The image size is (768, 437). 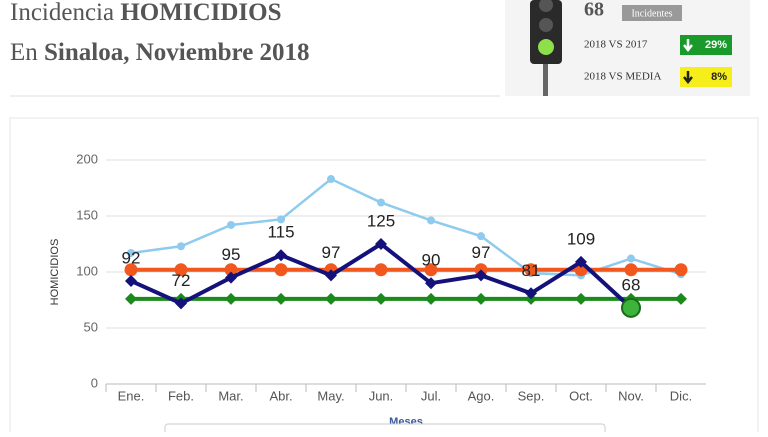 What do you see at coordinates (87, 214) in the screenshot?
I see `y-tick-label: 150` at bounding box center [87, 214].